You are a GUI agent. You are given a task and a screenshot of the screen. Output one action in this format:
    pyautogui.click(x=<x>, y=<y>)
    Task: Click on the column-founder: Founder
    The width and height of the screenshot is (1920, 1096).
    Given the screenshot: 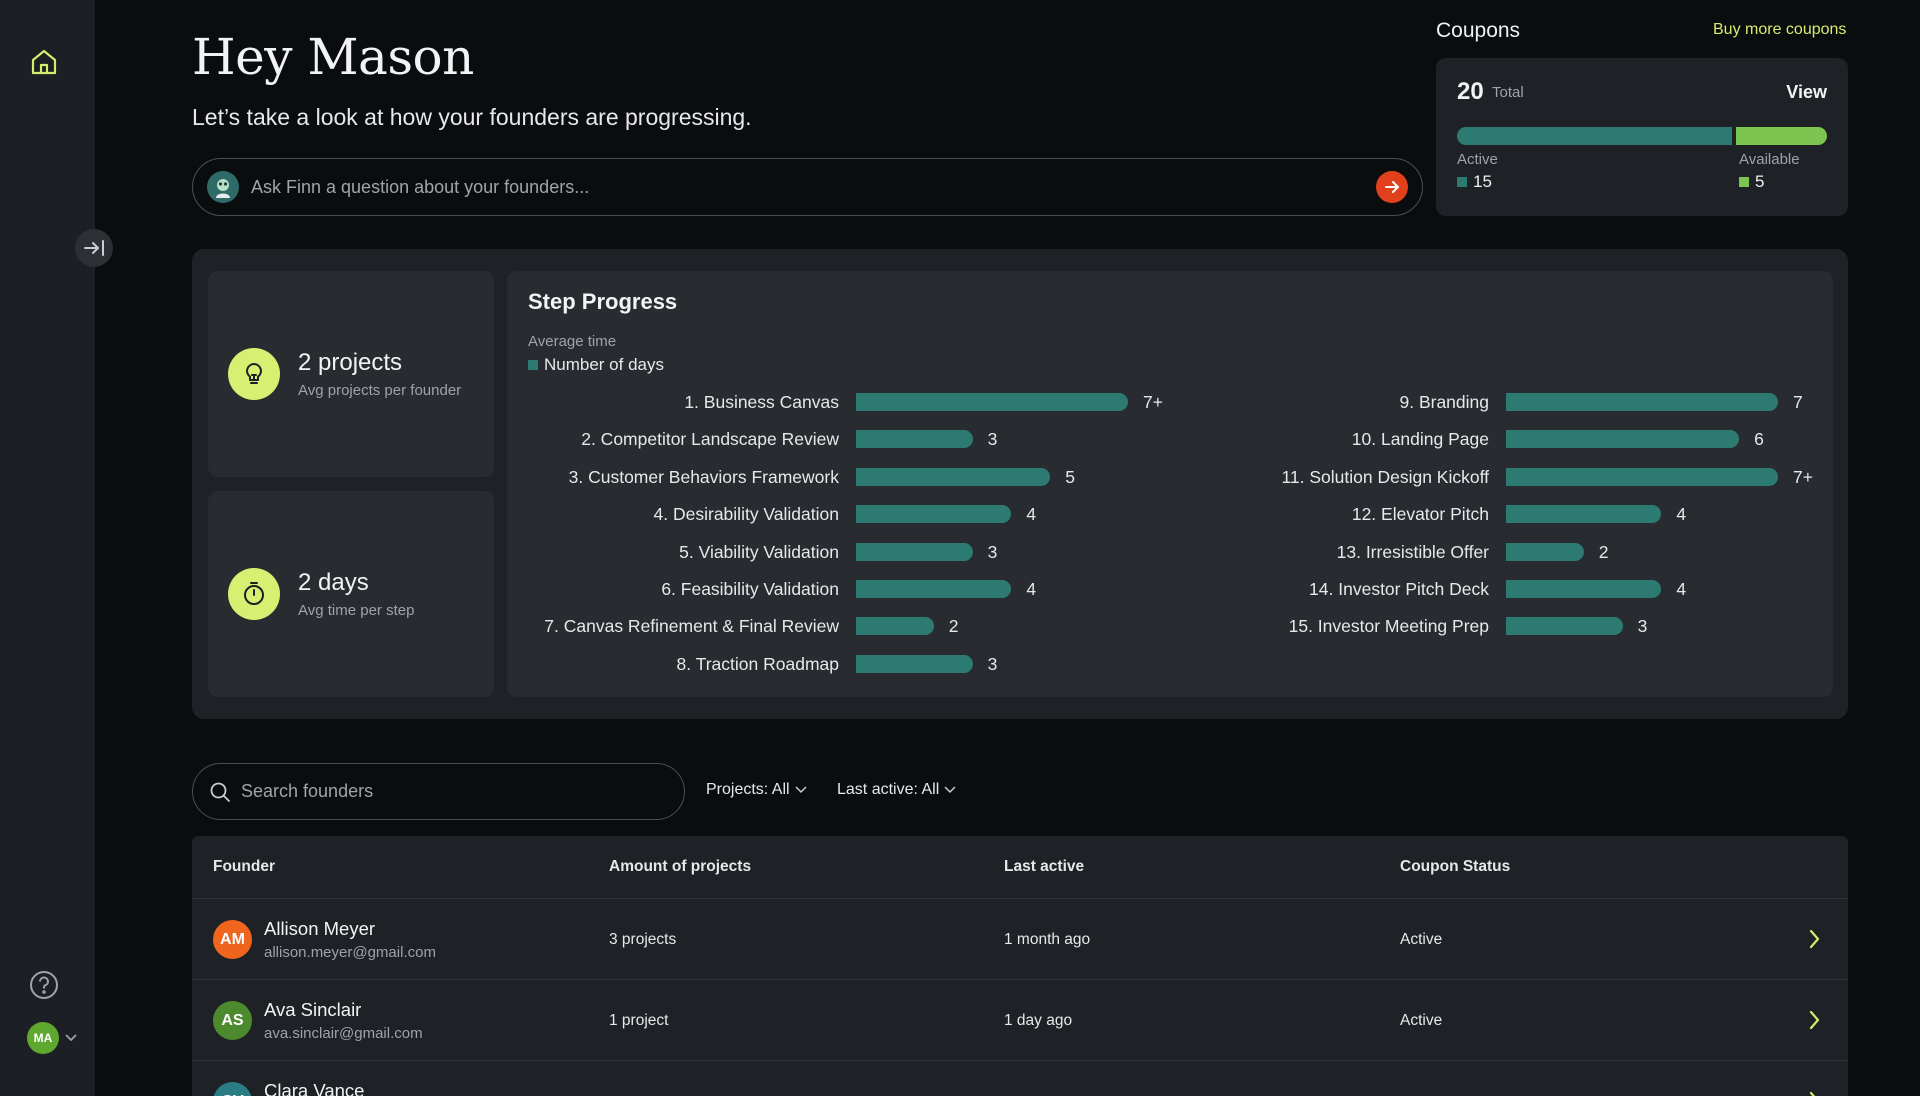 What is the action you would take?
    pyautogui.click(x=244, y=866)
    